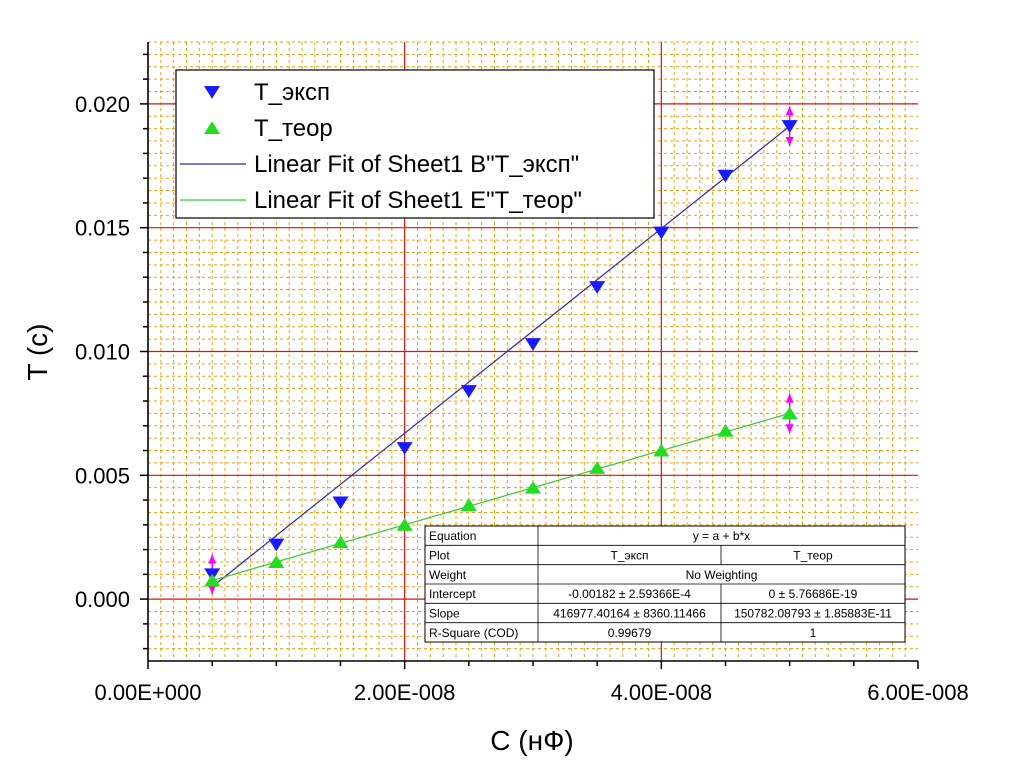 The image size is (1030, 780). Describe the element at coordinates (416, 164) in the screenshot. I see `legend-label: Linear Fit of Sheet1 B"T_эксп"` at that location.